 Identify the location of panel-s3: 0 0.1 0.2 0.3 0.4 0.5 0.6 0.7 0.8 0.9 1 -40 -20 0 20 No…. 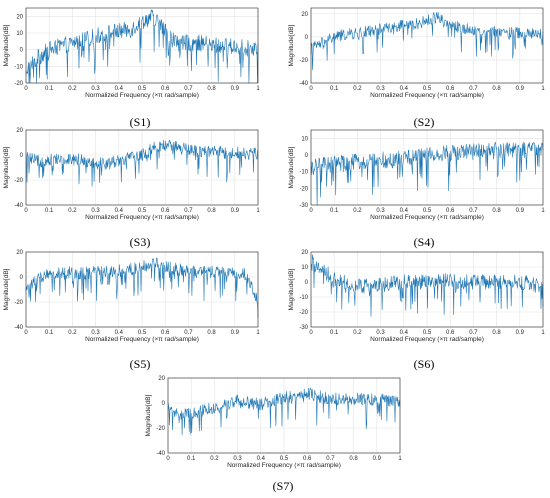
(131, 174).